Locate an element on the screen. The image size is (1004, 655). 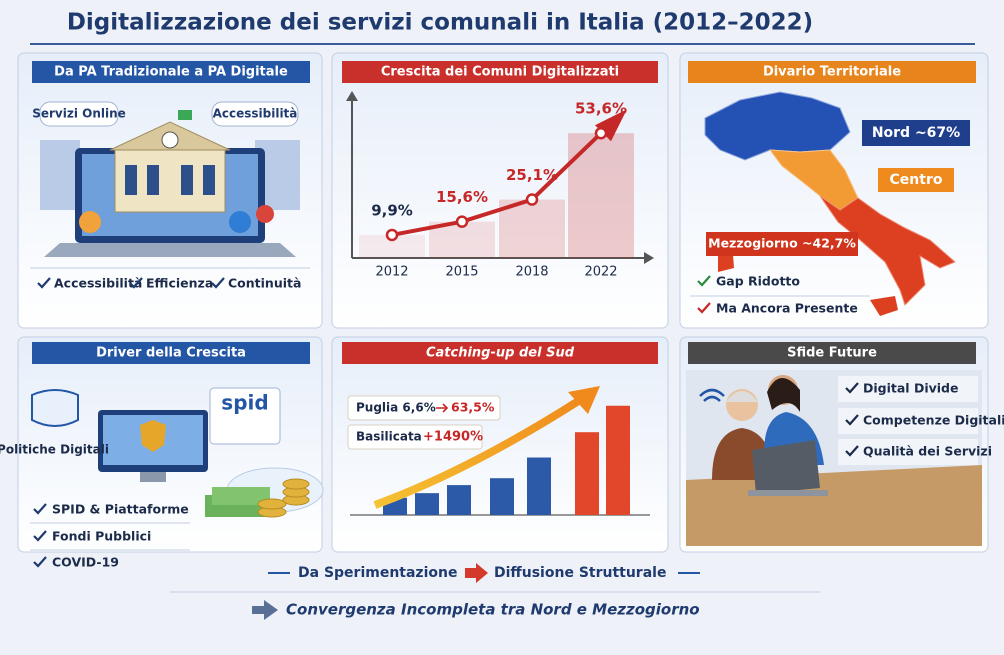
value-label: 15,6% is located at coordinates (462, 197).